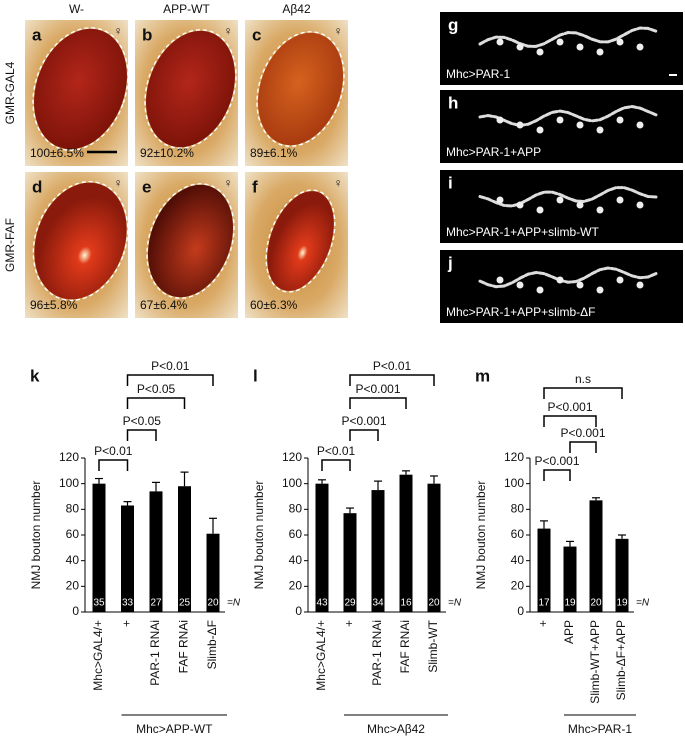 The width and height of the screenshot is (685, 740). What do you see at coordinates (596, 603) in the screenshot?
I see `n-label: 20` at bounding box center [596, 603].